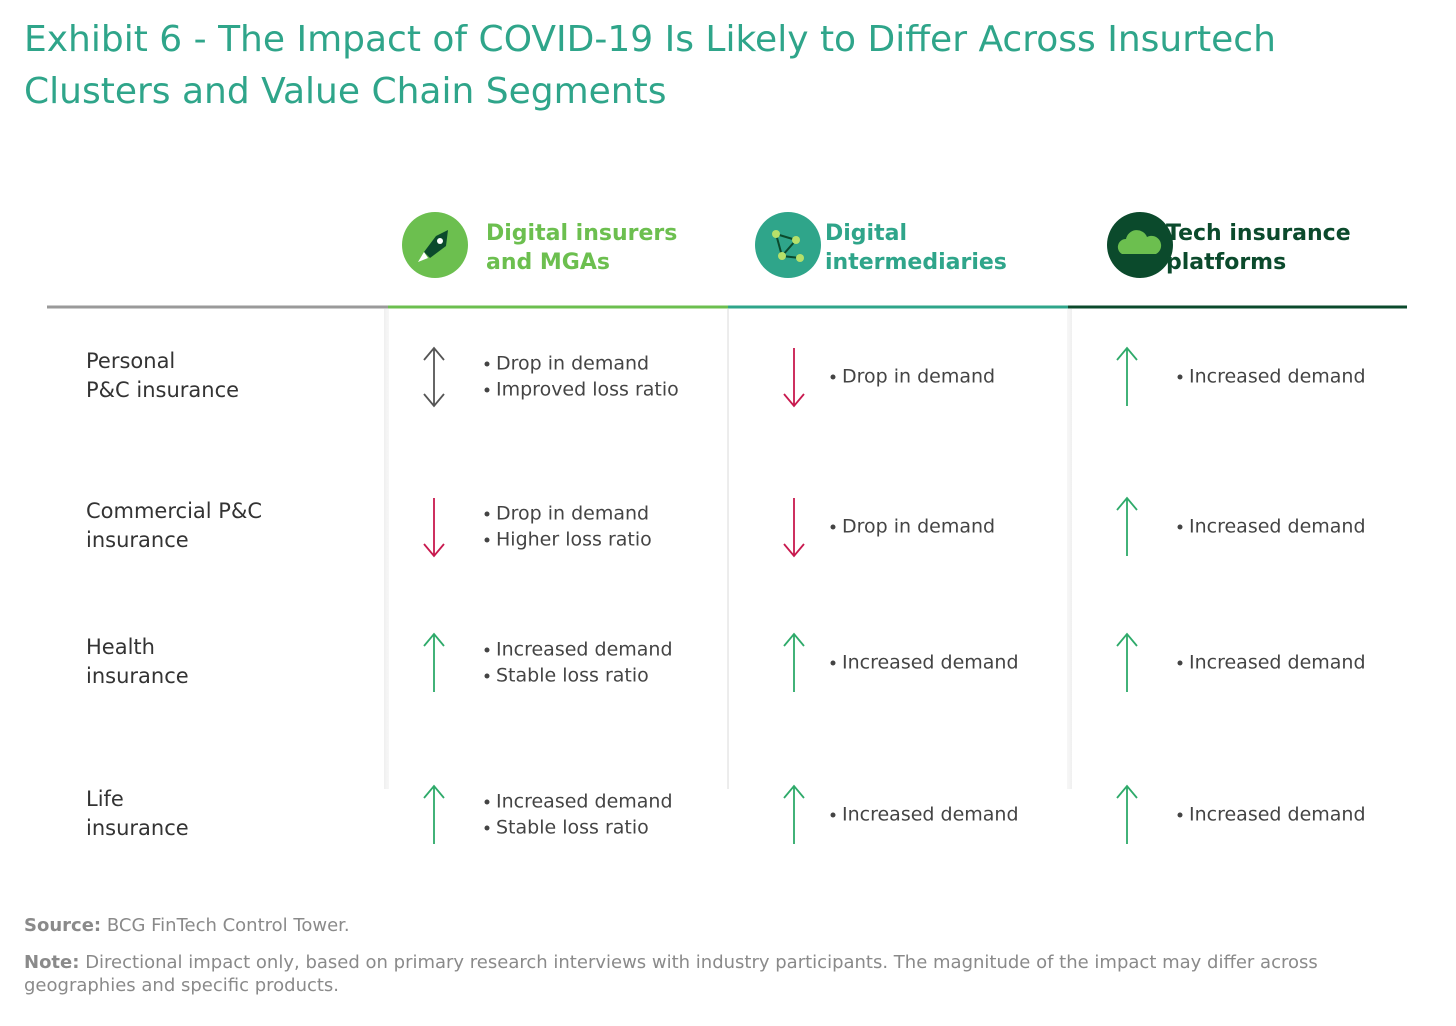 This screenshot has height=1026, width=1456. Describe the element at coordinates (63, 925) in the screenshot. I see `source-label: Source:` at that location.